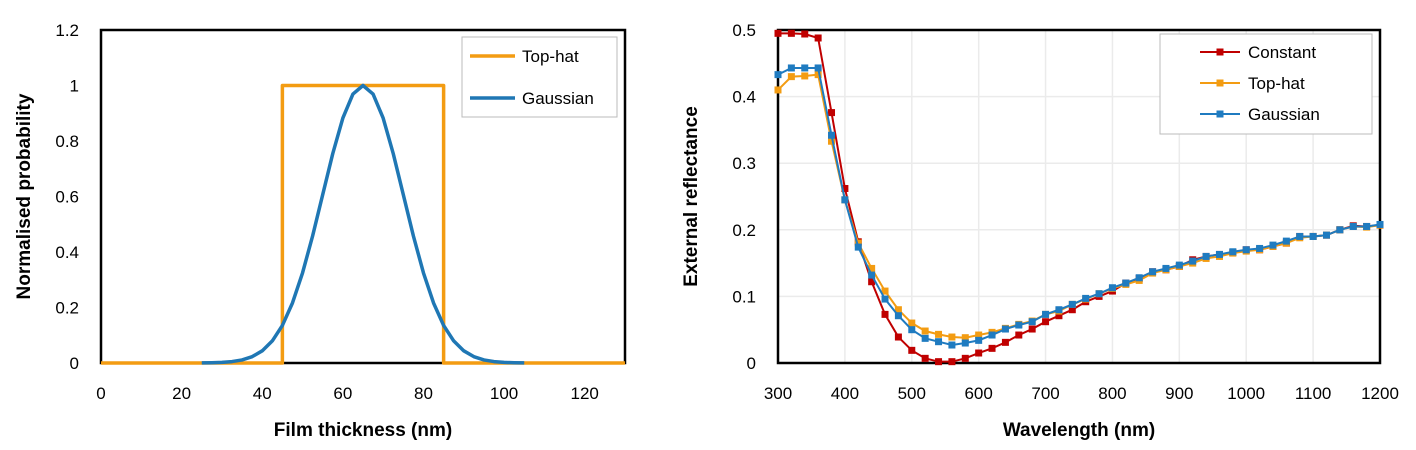 The height and width of the screenshot is (450, 1416). What do you see at coordinates (67, 197) in the screenshot?
I see `y-tick-label: 0.6` at bounding box center [67, 197].